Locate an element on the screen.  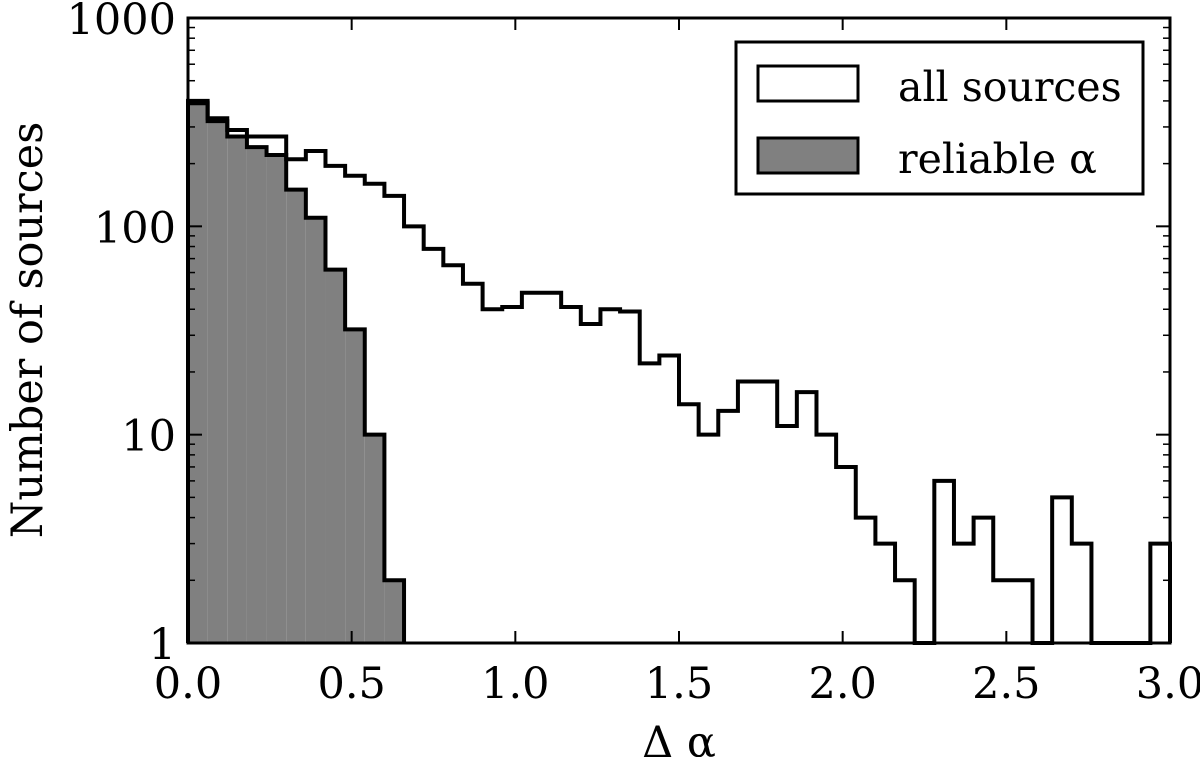
y-tick-label: 10 is located at coordinates (148, 437).